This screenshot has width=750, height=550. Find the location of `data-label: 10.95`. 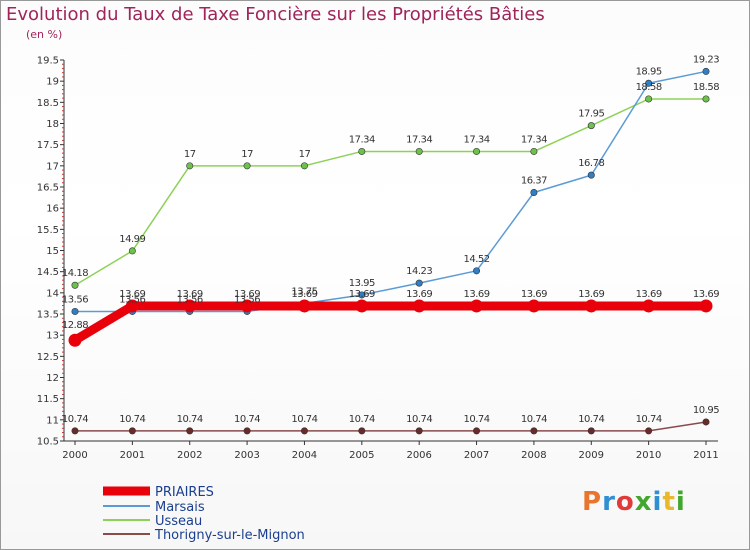

data-label: 10.95 is located at coordinates (706, 410).